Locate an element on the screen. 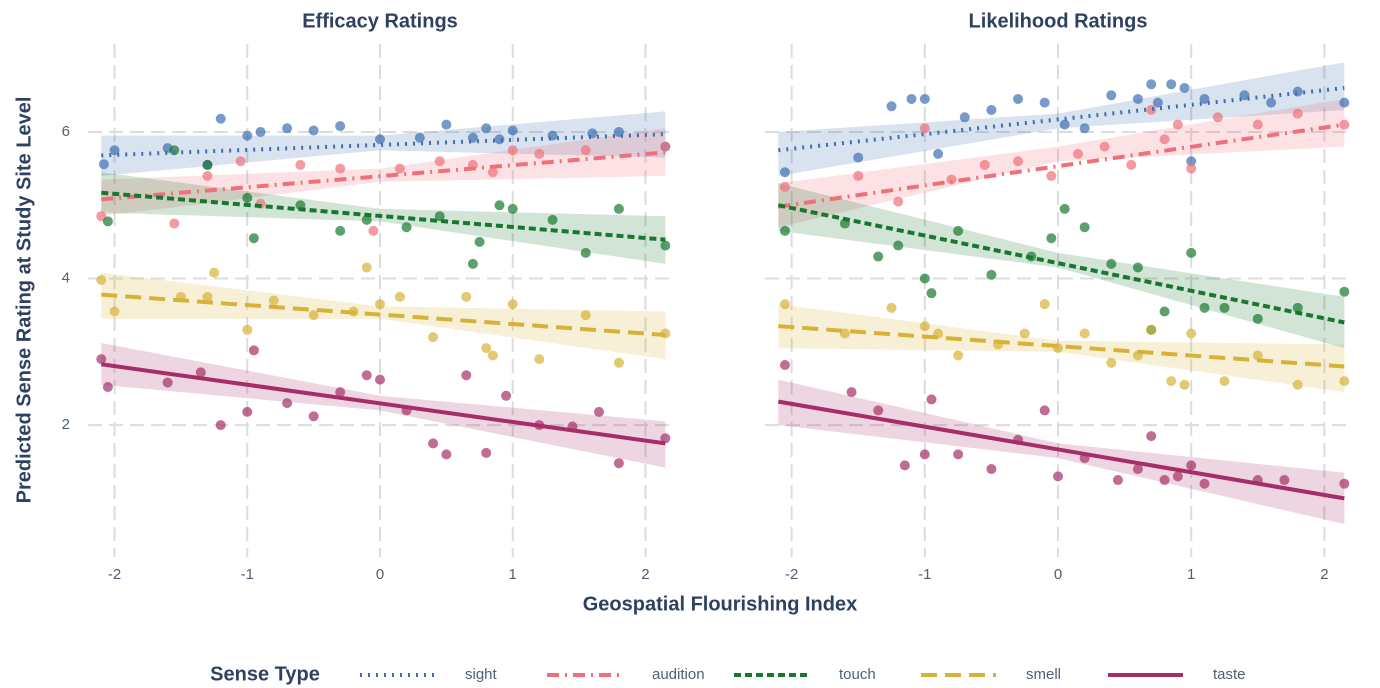 Image resolution: width=1380 pixels, height=688 pixels. panel-title: Efficacy Ratings is located at coordinates (380, 21).